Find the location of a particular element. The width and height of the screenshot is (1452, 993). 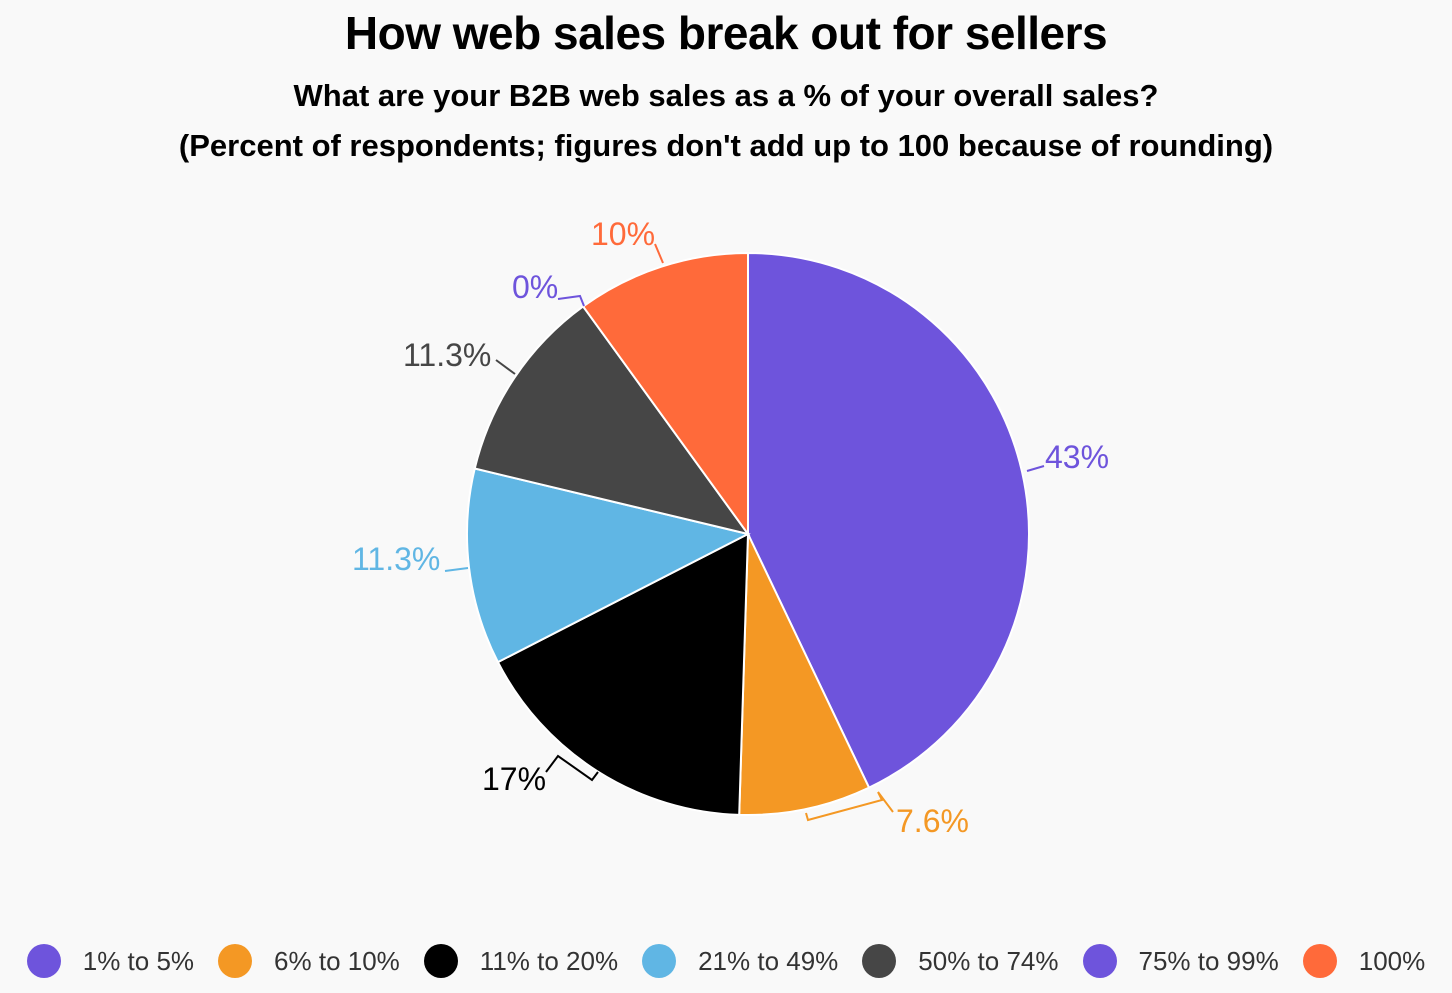

chart-title: How web sales break out for sellers is located at coordinates (726, 33).